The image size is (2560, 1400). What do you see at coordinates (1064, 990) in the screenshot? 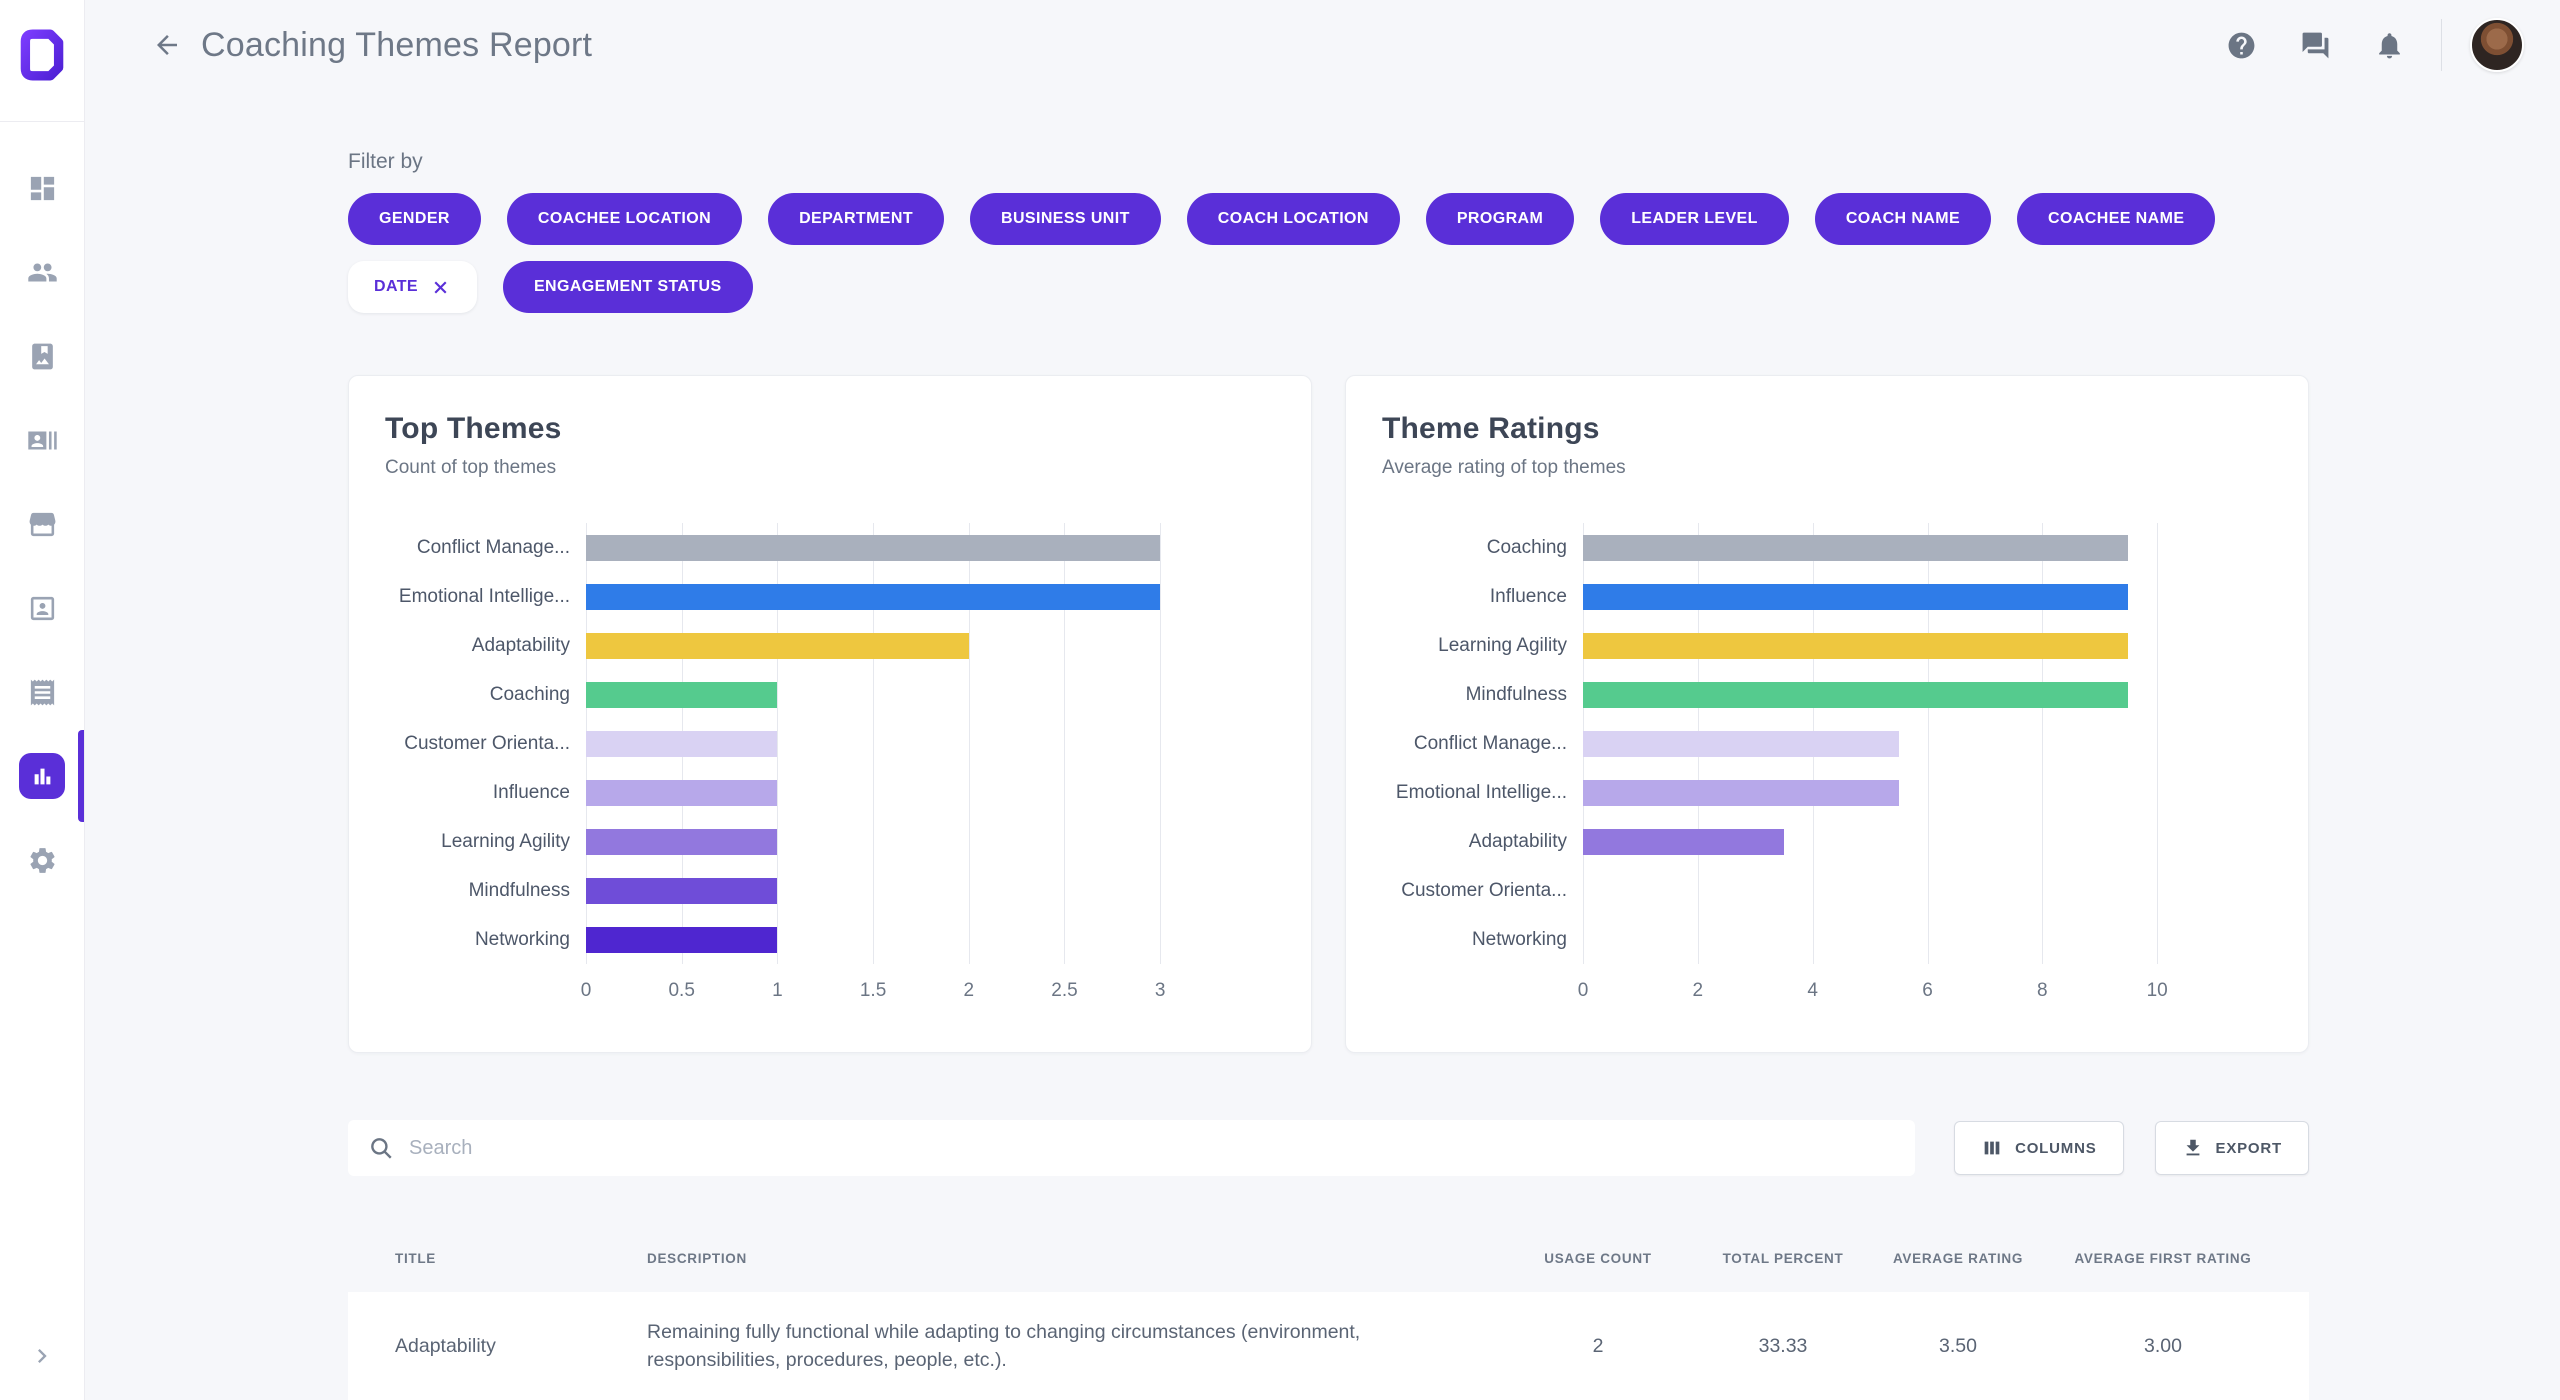
I see `axis-tick-label: 2.5` at bounding box center [1064, 990].